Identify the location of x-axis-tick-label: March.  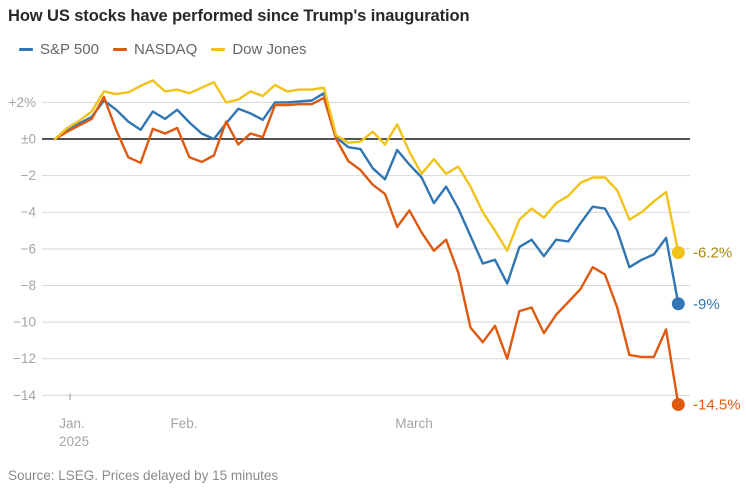
(414, 423).